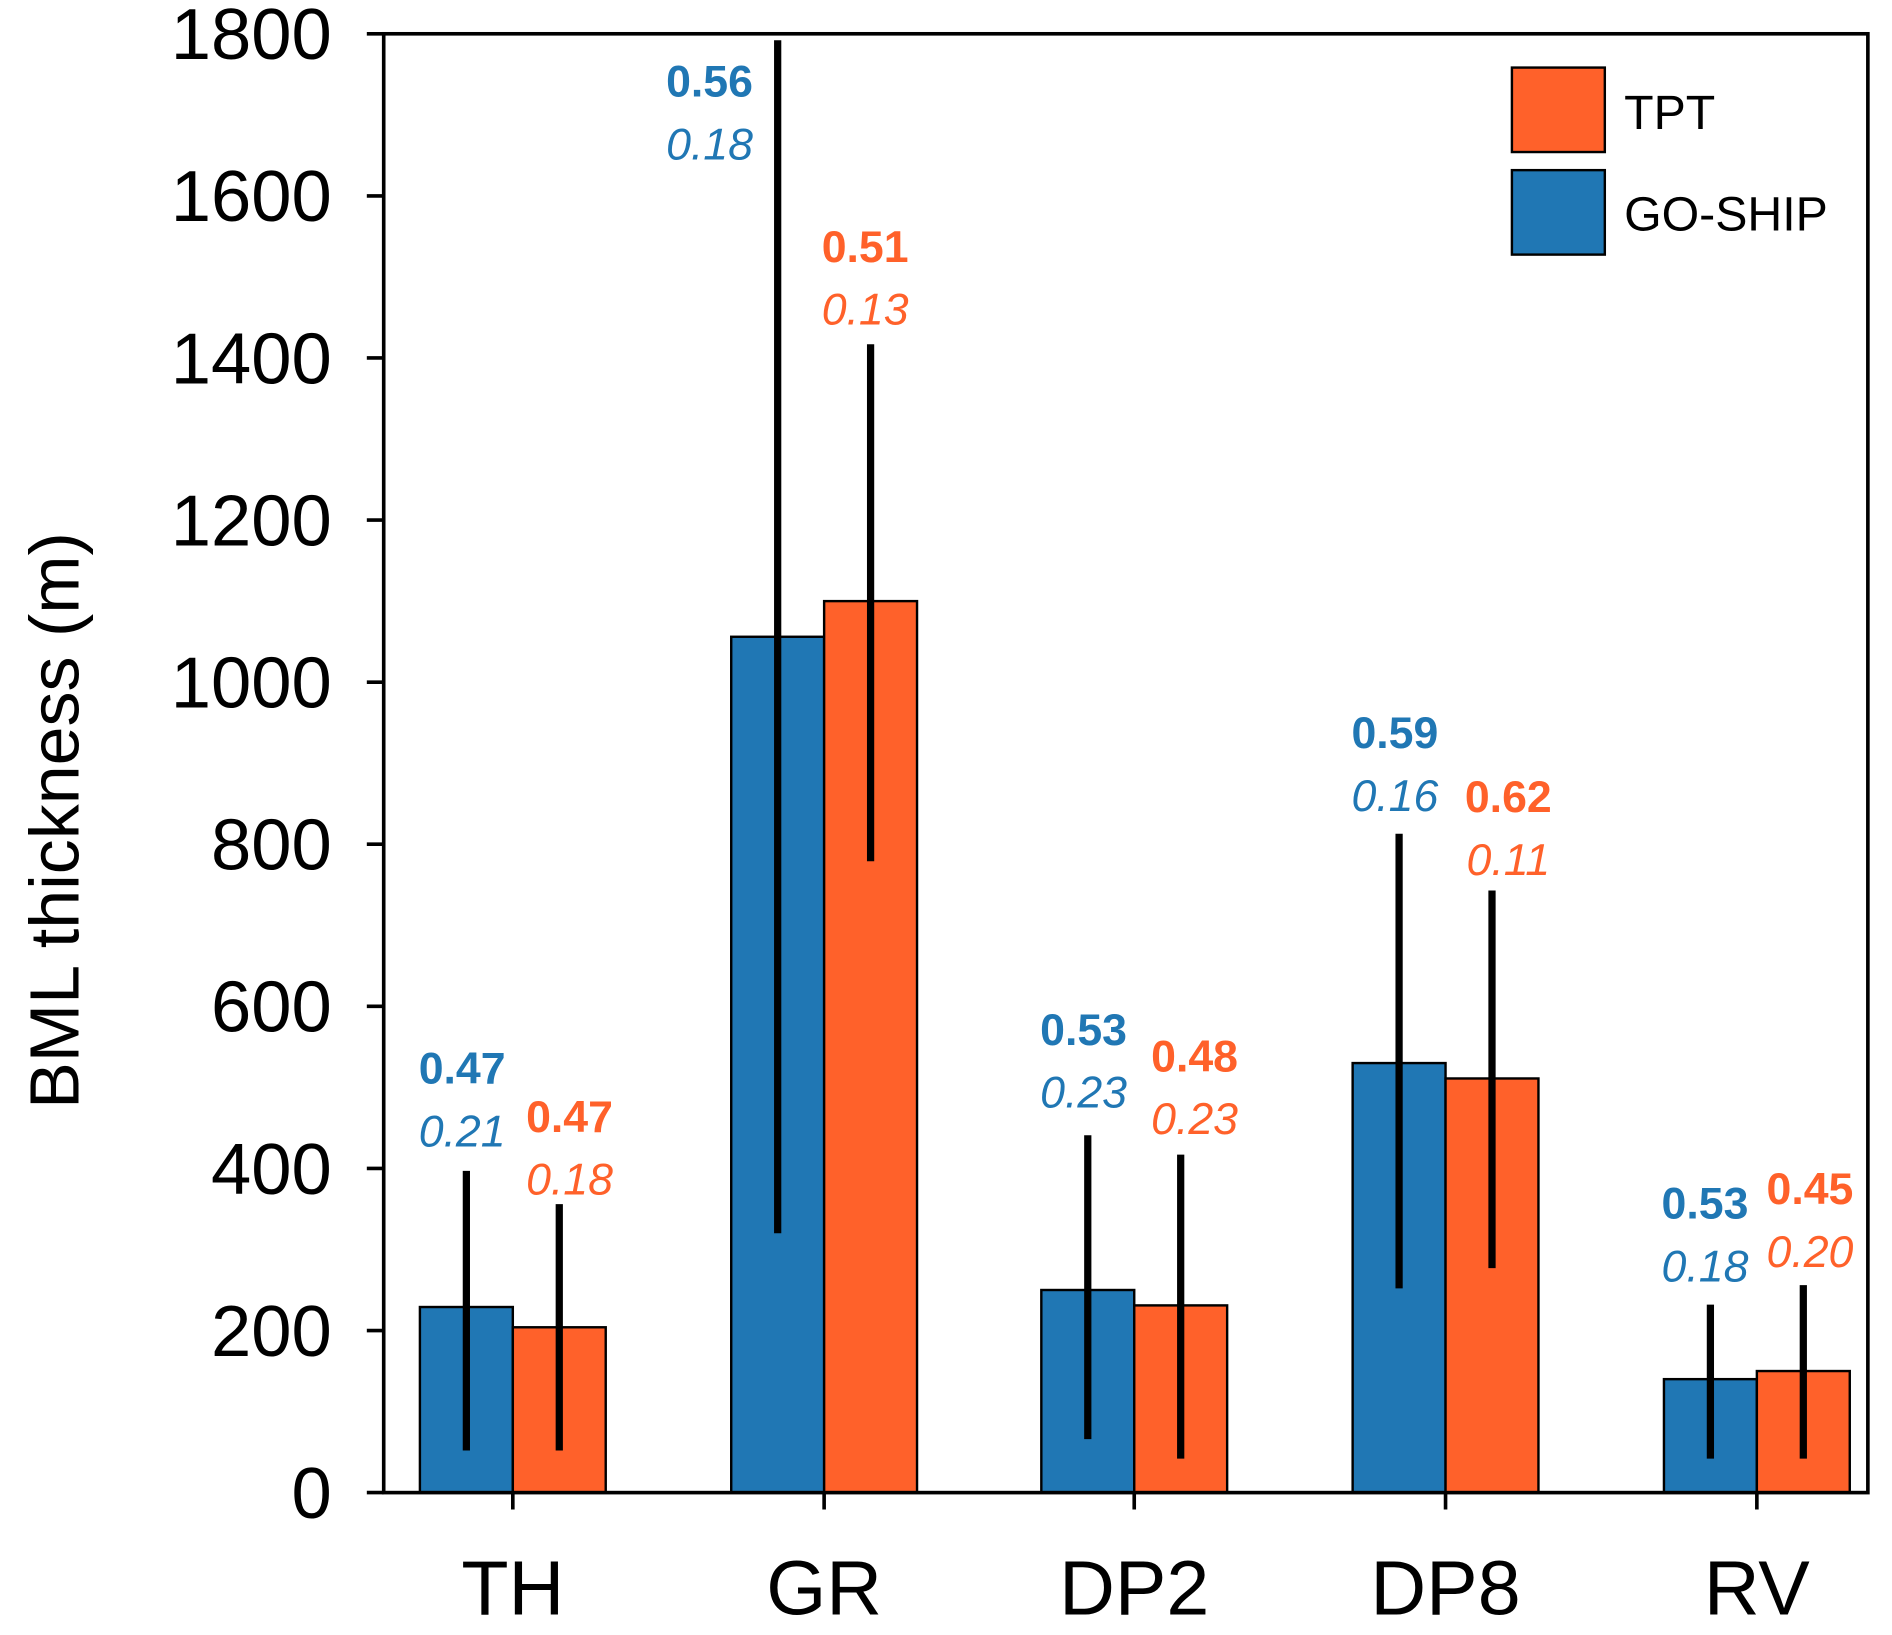  I want to click on y-tick-label: 200, so click(271, 1331).